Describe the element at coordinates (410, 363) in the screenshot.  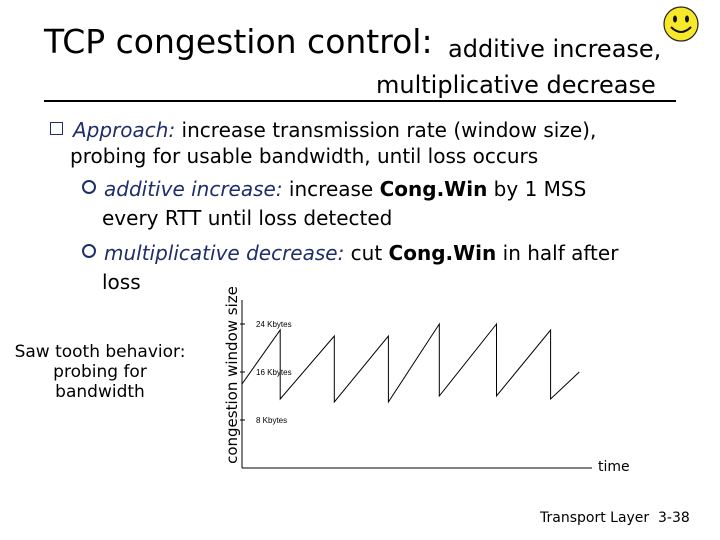
I see `chart-series-line` at that location.